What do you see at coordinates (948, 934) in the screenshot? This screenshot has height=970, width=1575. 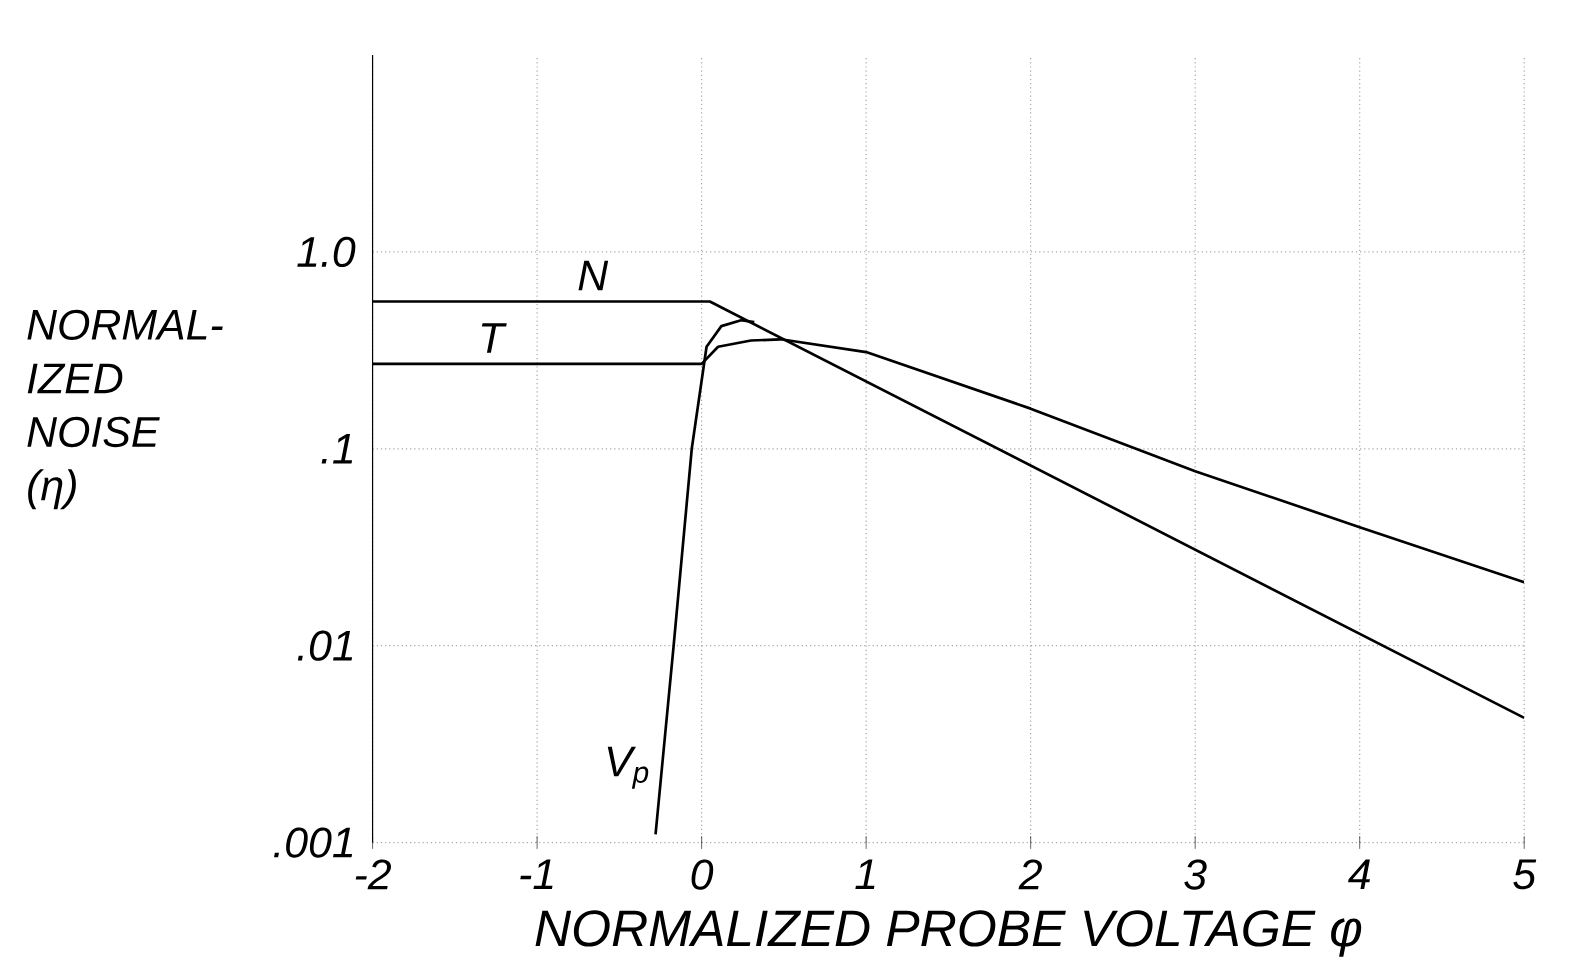 I see `x-axis-title: NORMALIZED PROBE VOLTAGE φ` at bounding box center [948, 934].